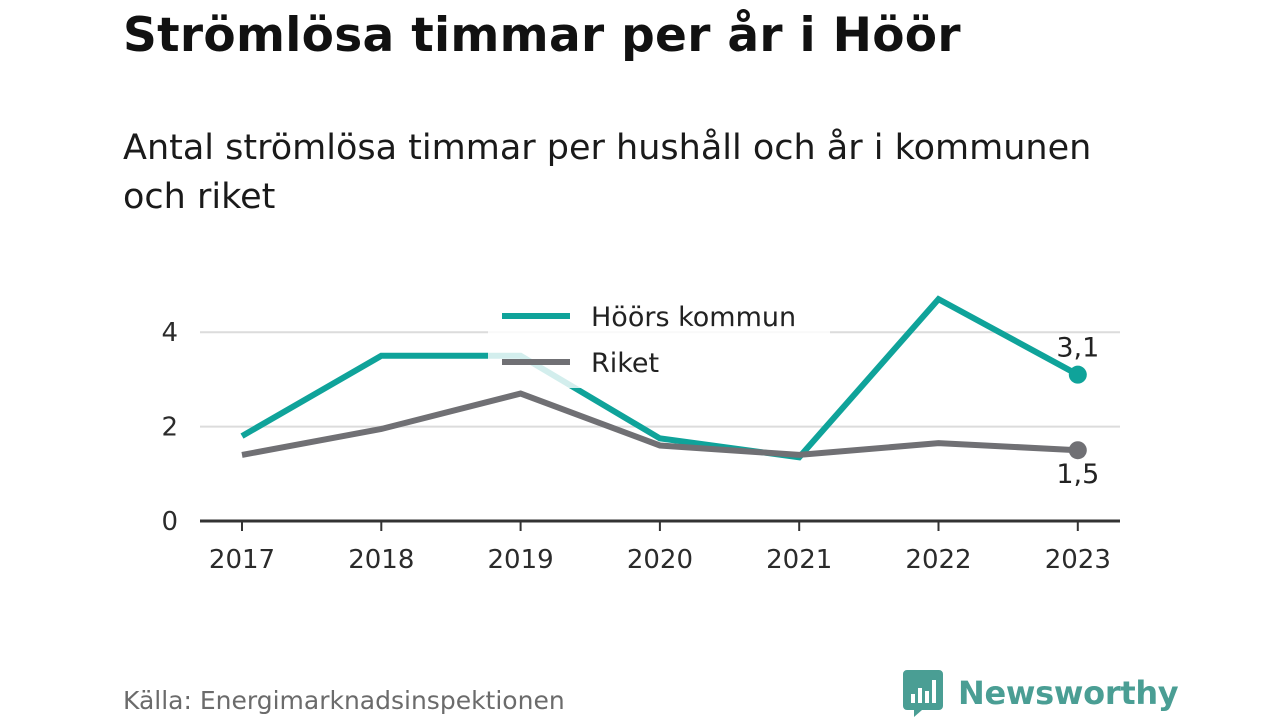  Describe the element at coordinates (169, 428) in the screenshot. I see `y-tick-label: 2` at that location.